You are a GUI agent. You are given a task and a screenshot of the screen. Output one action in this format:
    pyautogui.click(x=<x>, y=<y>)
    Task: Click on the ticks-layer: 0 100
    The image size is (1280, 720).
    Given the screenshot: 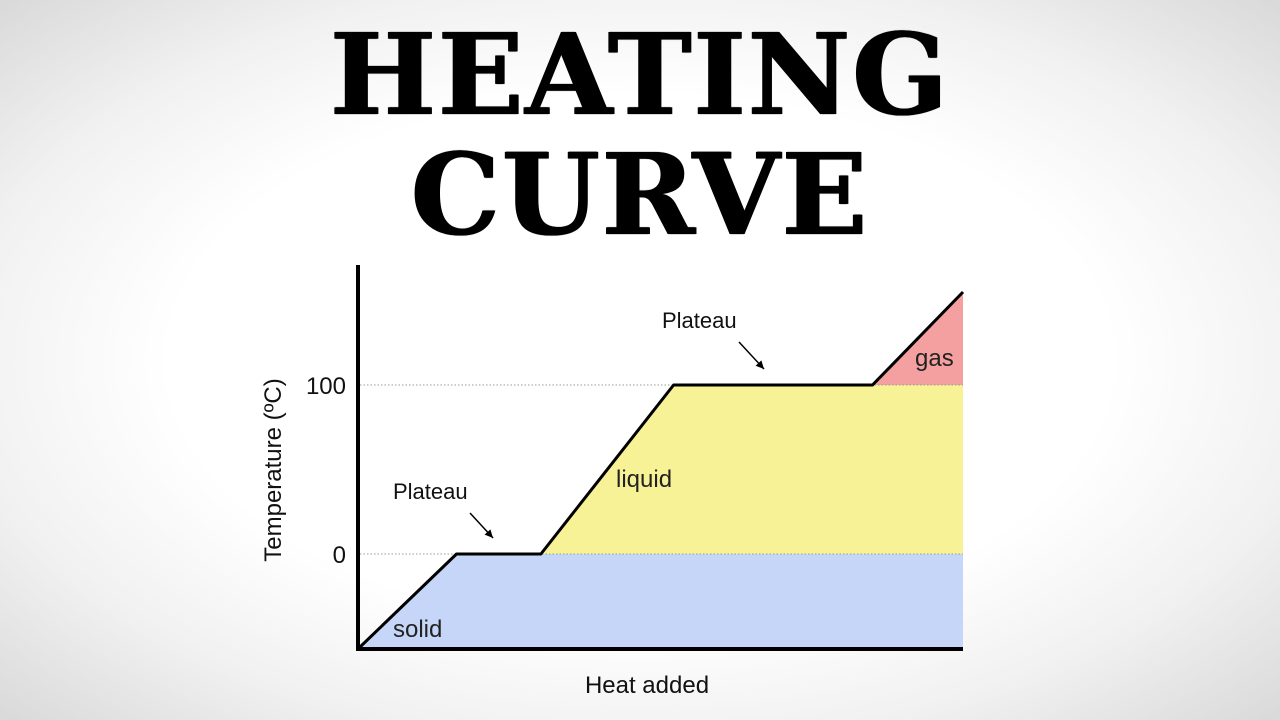 What is the action you would take?
    pyautogui.click(x=326, y=471)
    